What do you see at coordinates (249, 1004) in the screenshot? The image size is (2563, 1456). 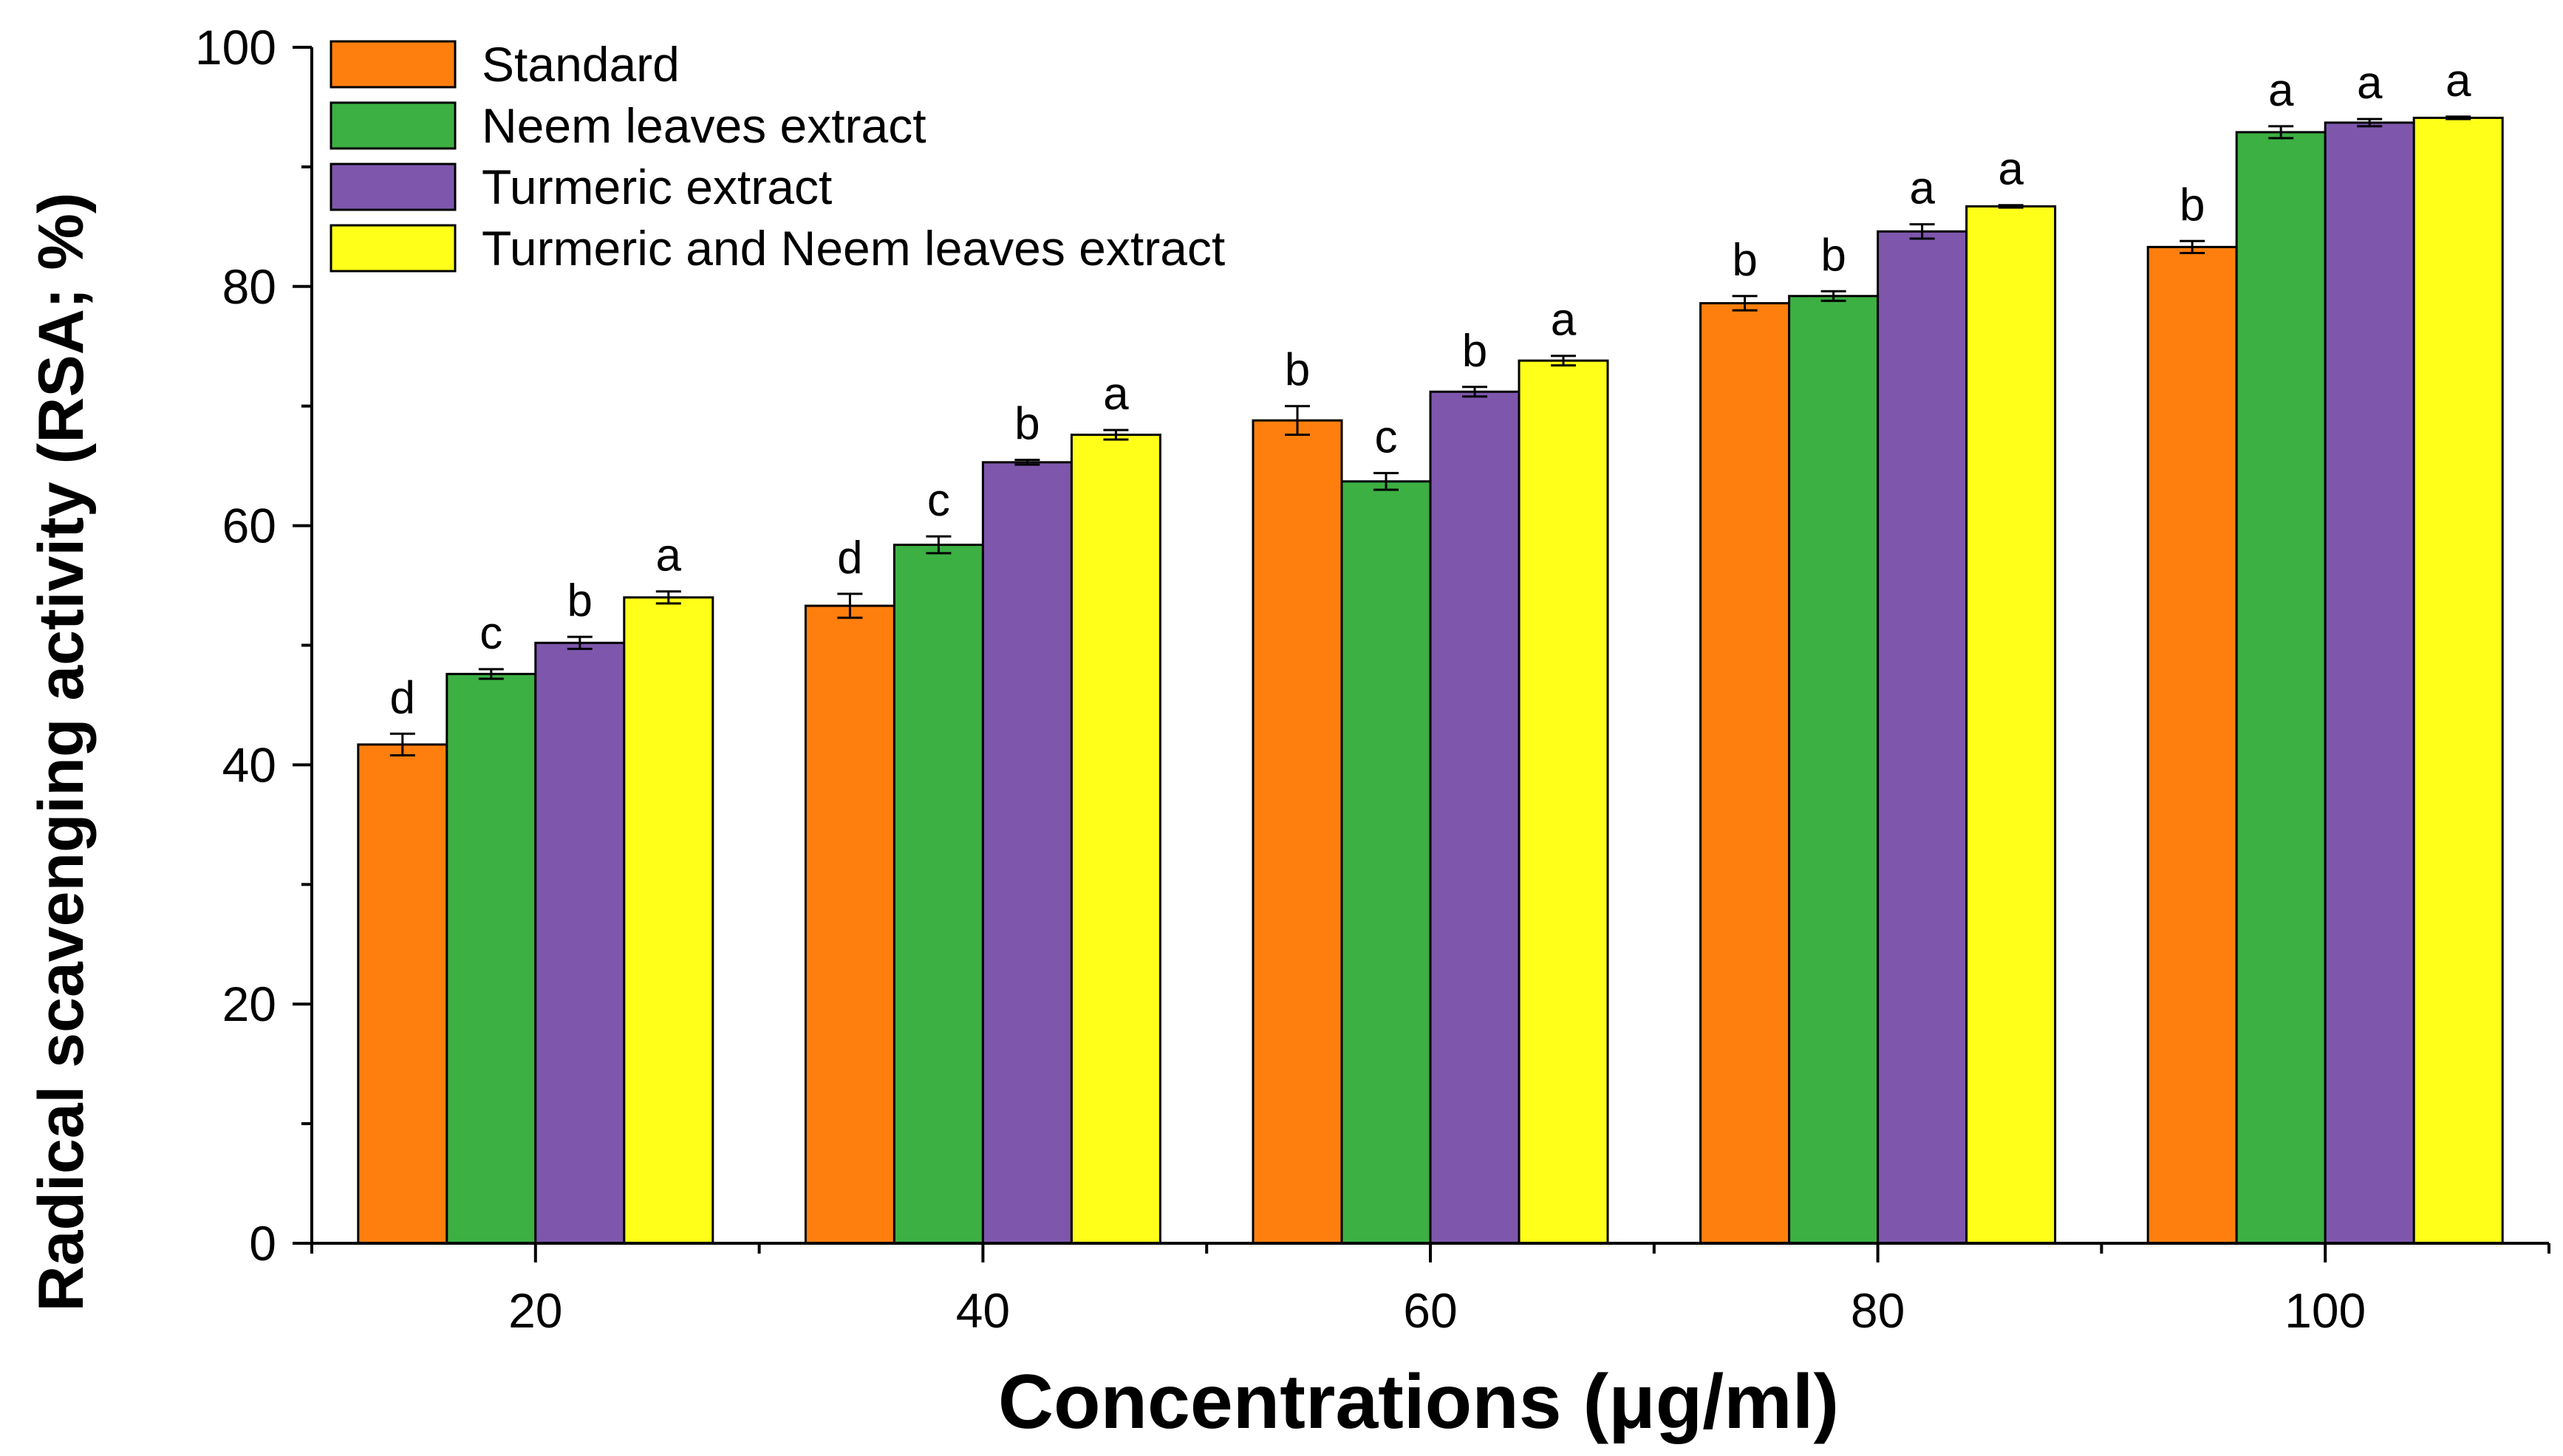 I see `y-tick-label: 20` at bounding box center [249, 1004].